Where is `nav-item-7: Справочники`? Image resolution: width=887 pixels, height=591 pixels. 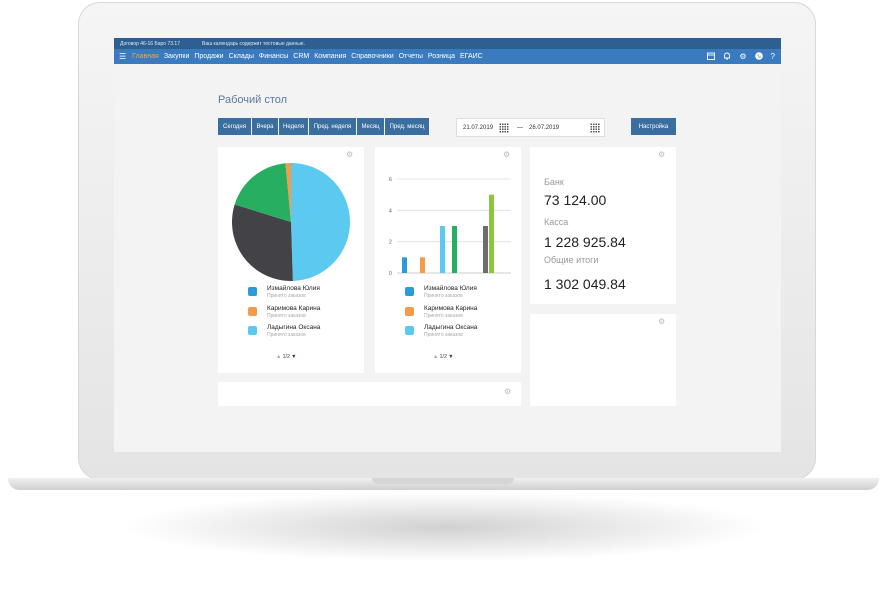
nav-item-7: Справочники is located at coordinates (372, 56).